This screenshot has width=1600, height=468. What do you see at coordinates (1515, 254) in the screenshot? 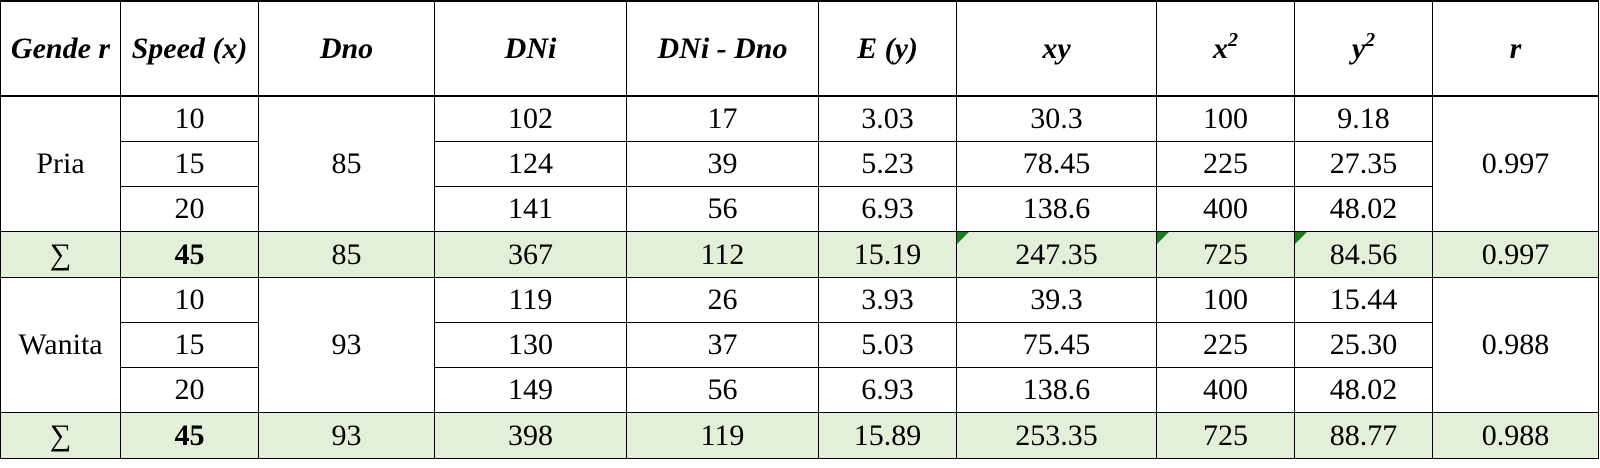
I see `sum-r: 0.997` at bounding box center [1515, 254].